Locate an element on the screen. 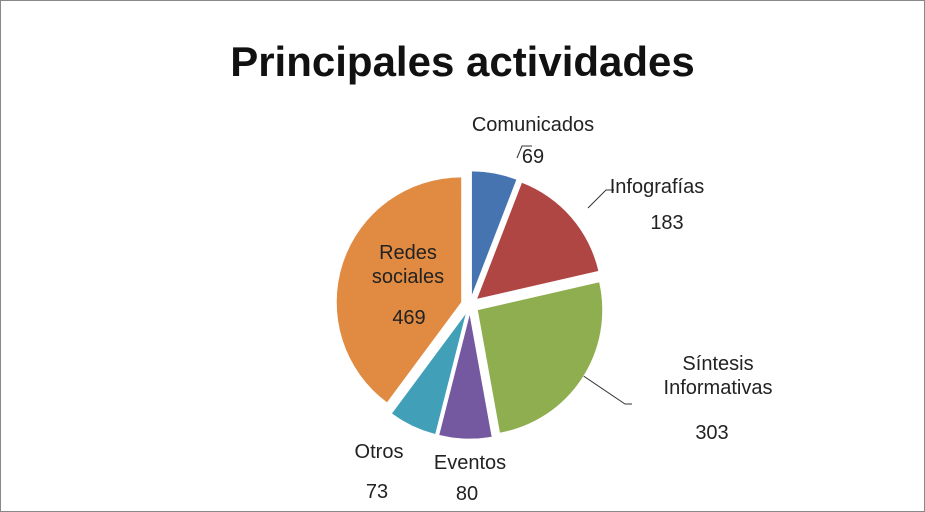 This screenshot has width=925, height=512. slice-label: Infografías is located at coordinates (657, 187).